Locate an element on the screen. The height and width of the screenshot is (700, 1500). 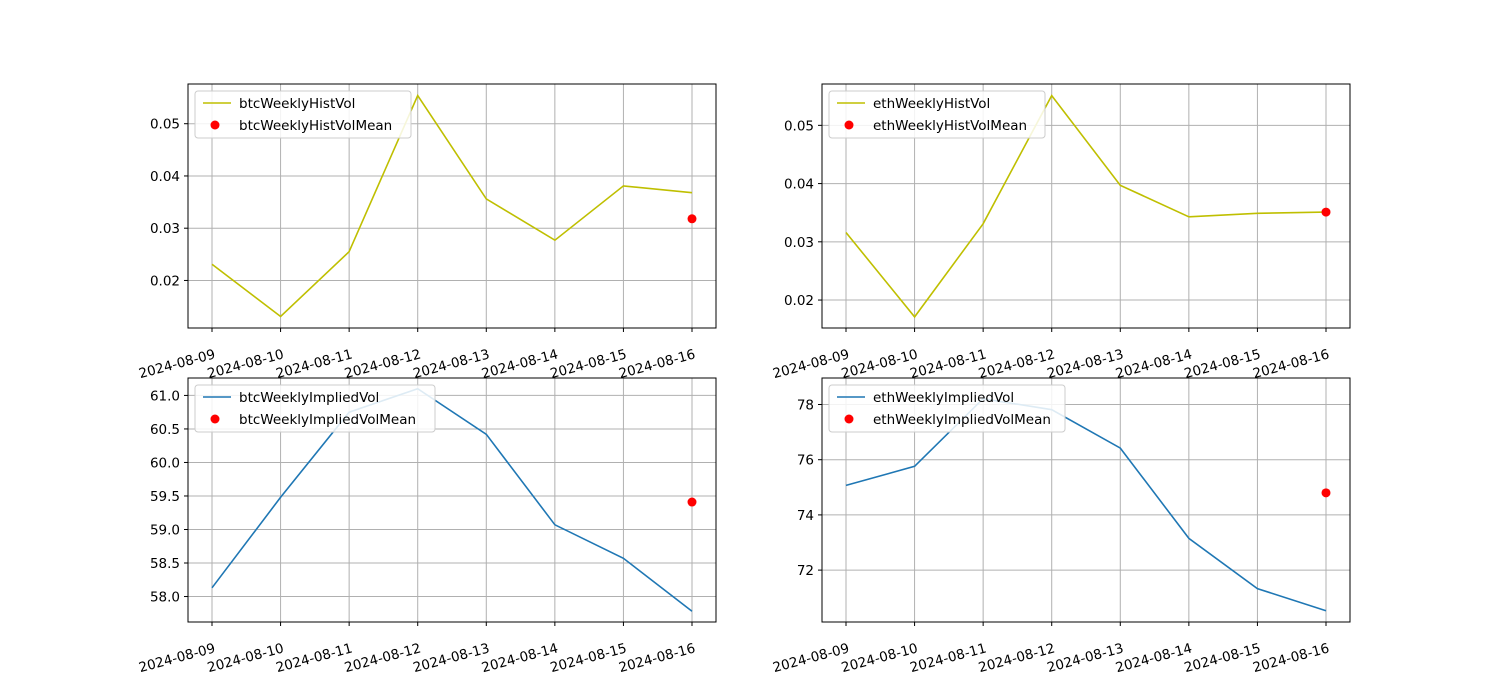
btcWeeklyHistVolMean-point is located at coordinates (692, 219).